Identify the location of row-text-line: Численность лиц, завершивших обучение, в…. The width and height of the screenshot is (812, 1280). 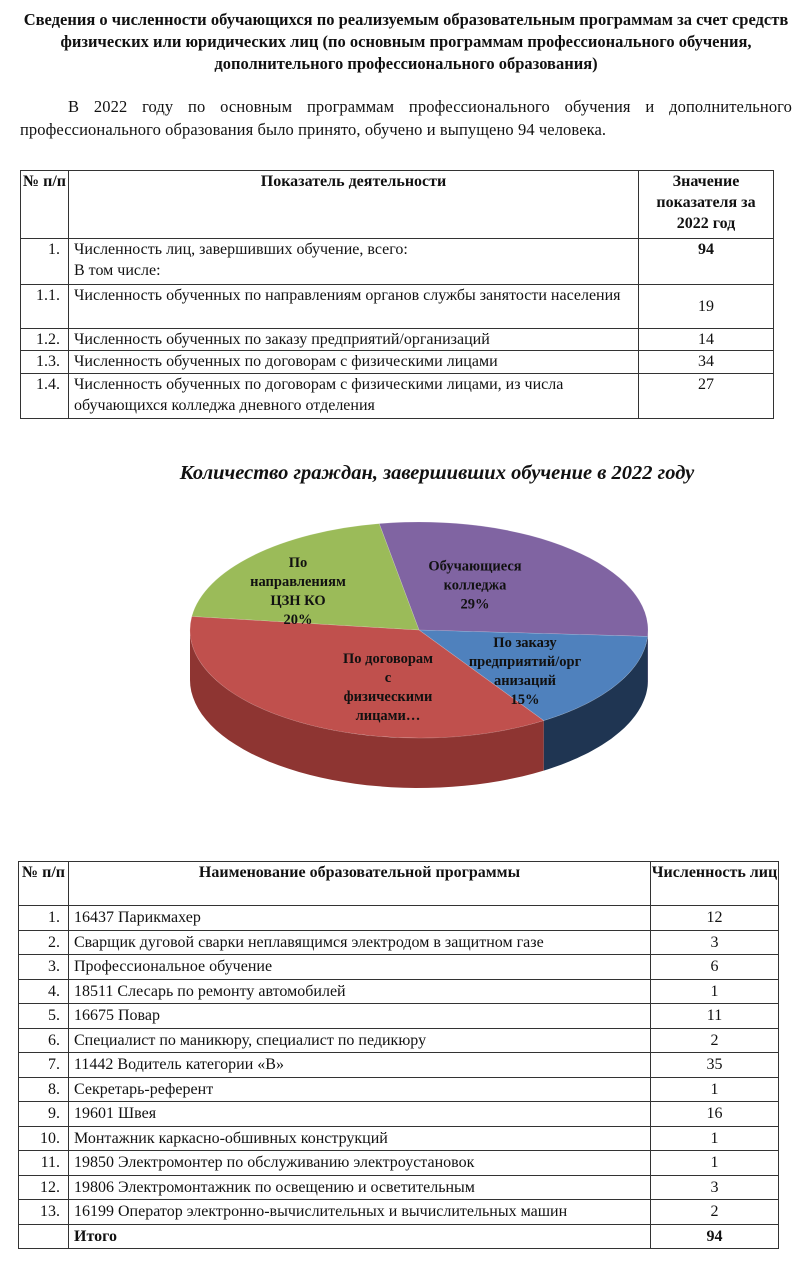
(241, 249).